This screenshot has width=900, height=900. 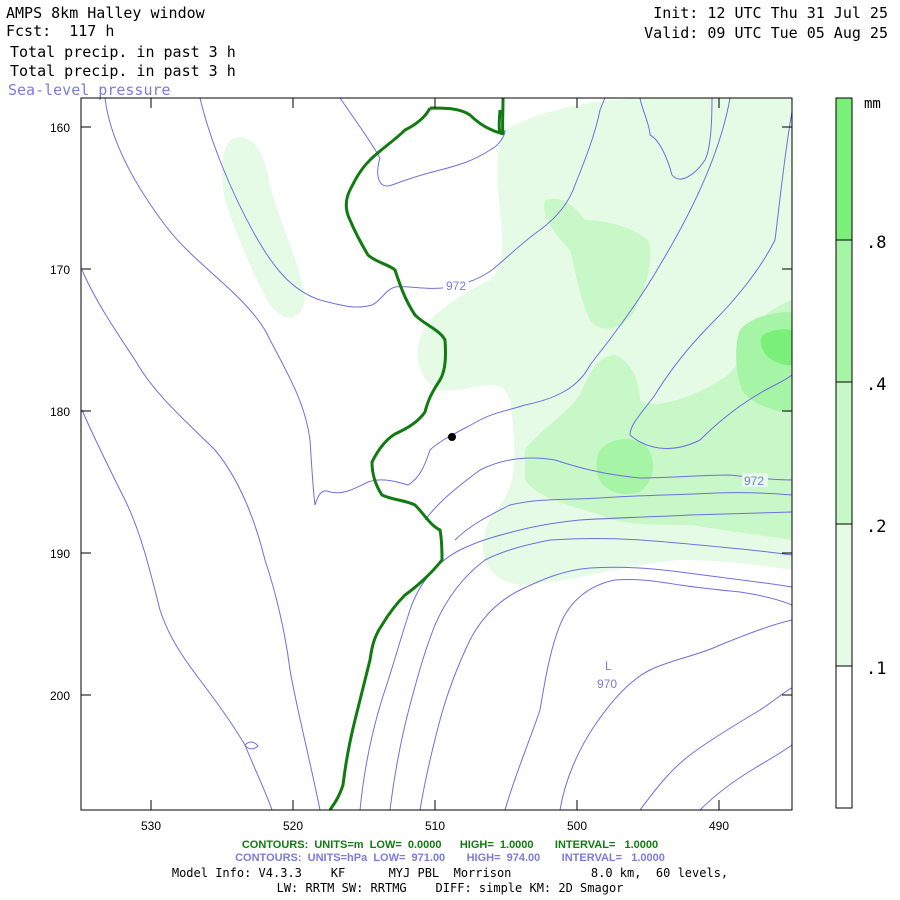 What do you see at coordinates (844, 311) in the screenshot?
I see `legend-swatch-high` at bounding box center [844, 311].